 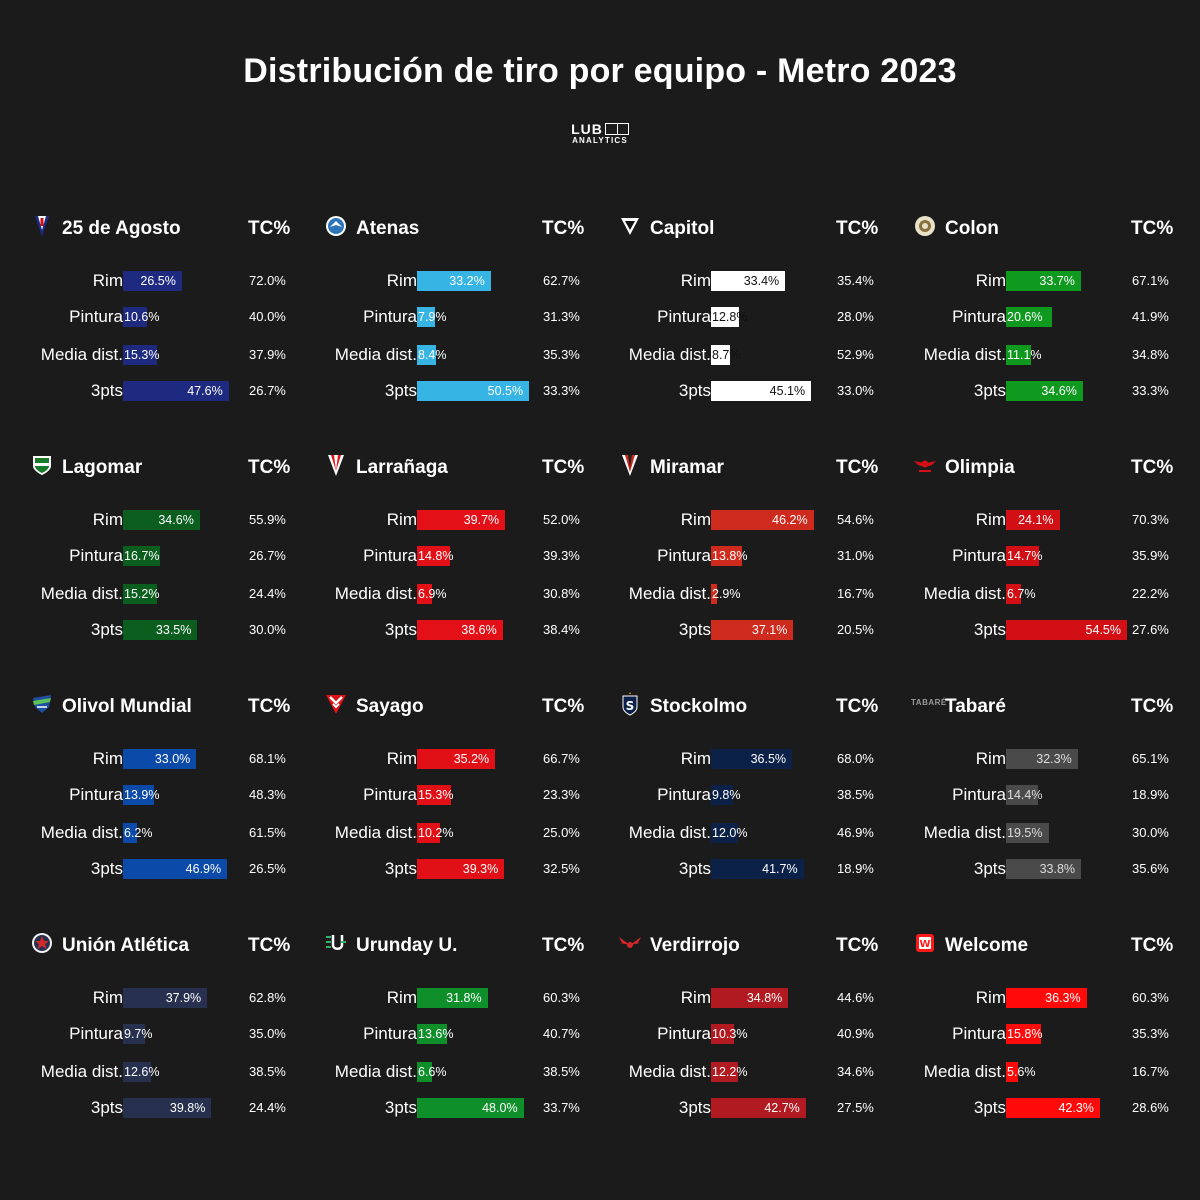 I want to click on bar-row: Rim 26.5% 72.0%, so click(x=165, y=281).